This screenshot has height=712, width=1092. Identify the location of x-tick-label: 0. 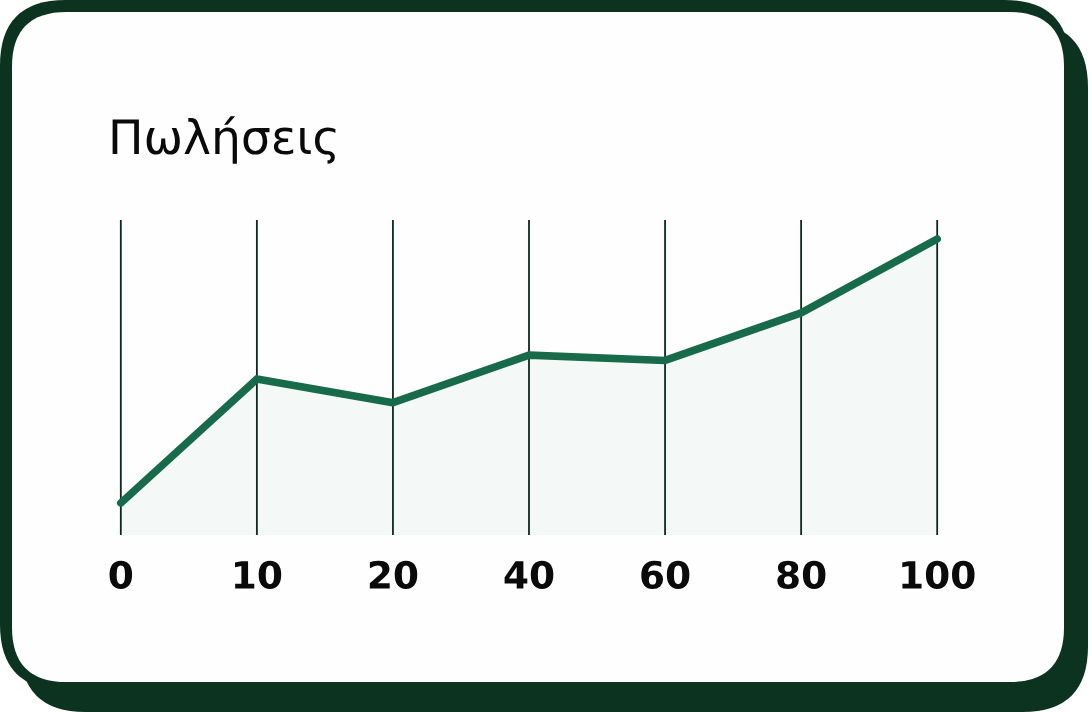
(121, 575).